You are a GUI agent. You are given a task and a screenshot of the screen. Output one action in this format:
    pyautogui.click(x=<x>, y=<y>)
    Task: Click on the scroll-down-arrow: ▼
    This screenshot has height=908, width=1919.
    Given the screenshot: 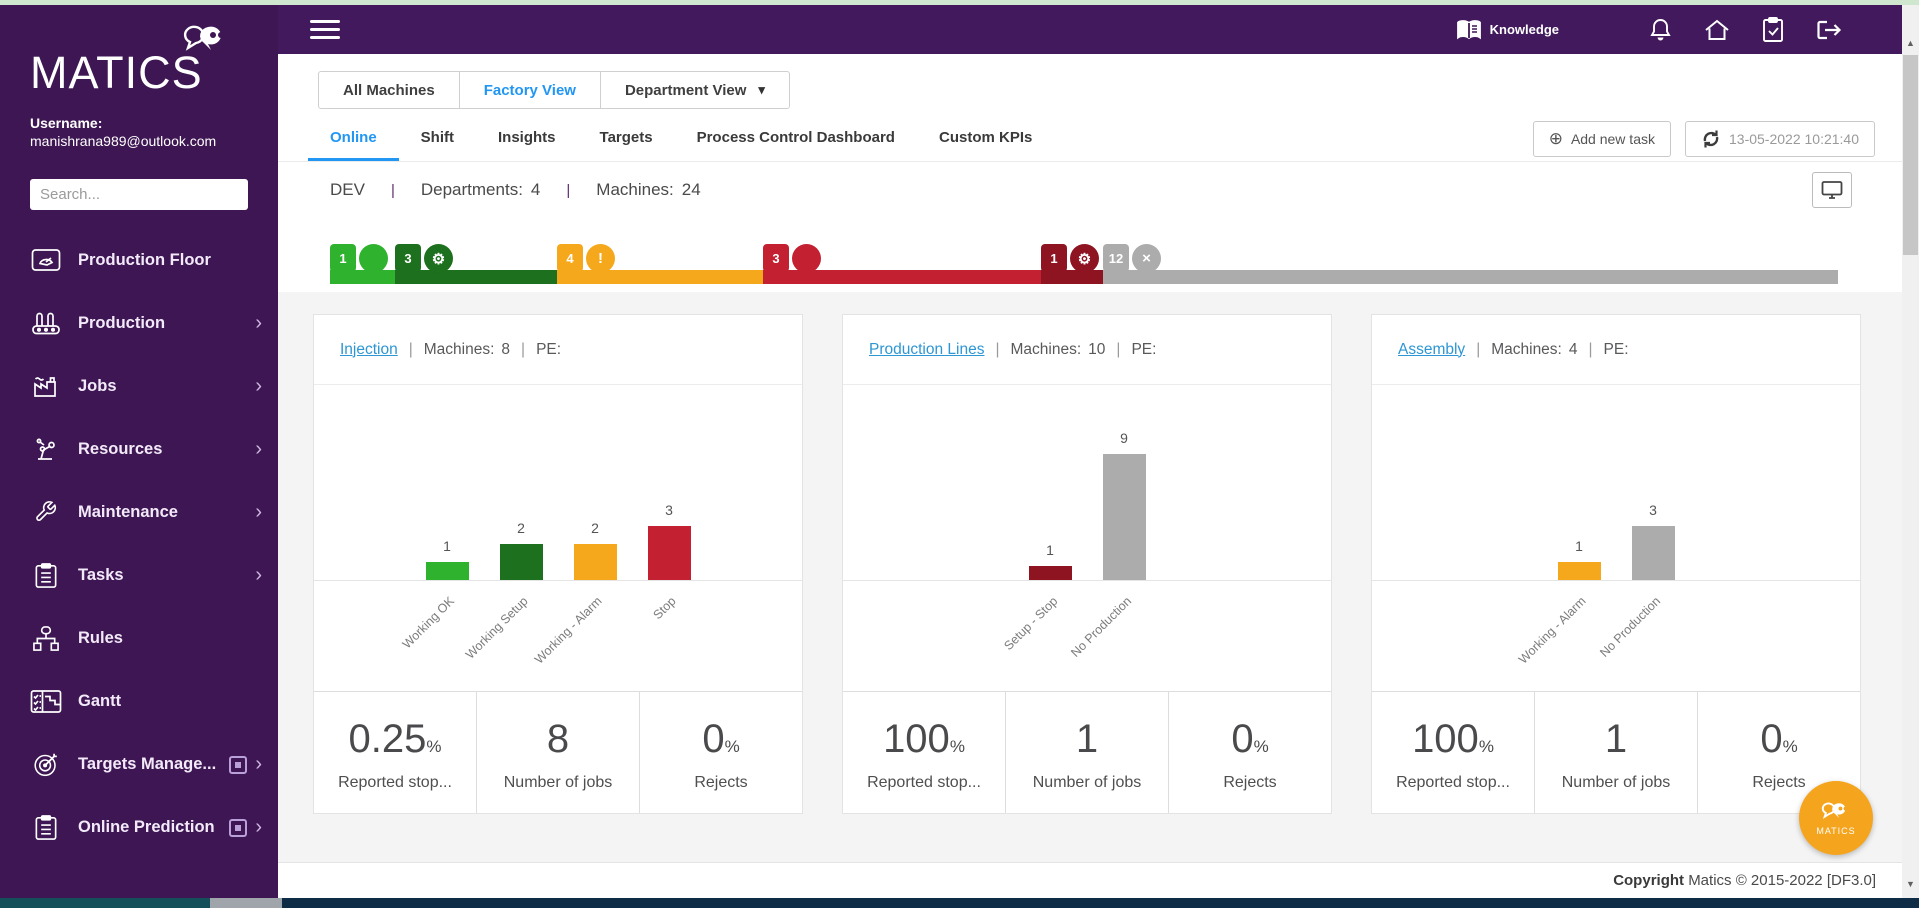 What is the action you would take?
    pyautogui.click(x=1910, y=884)
    